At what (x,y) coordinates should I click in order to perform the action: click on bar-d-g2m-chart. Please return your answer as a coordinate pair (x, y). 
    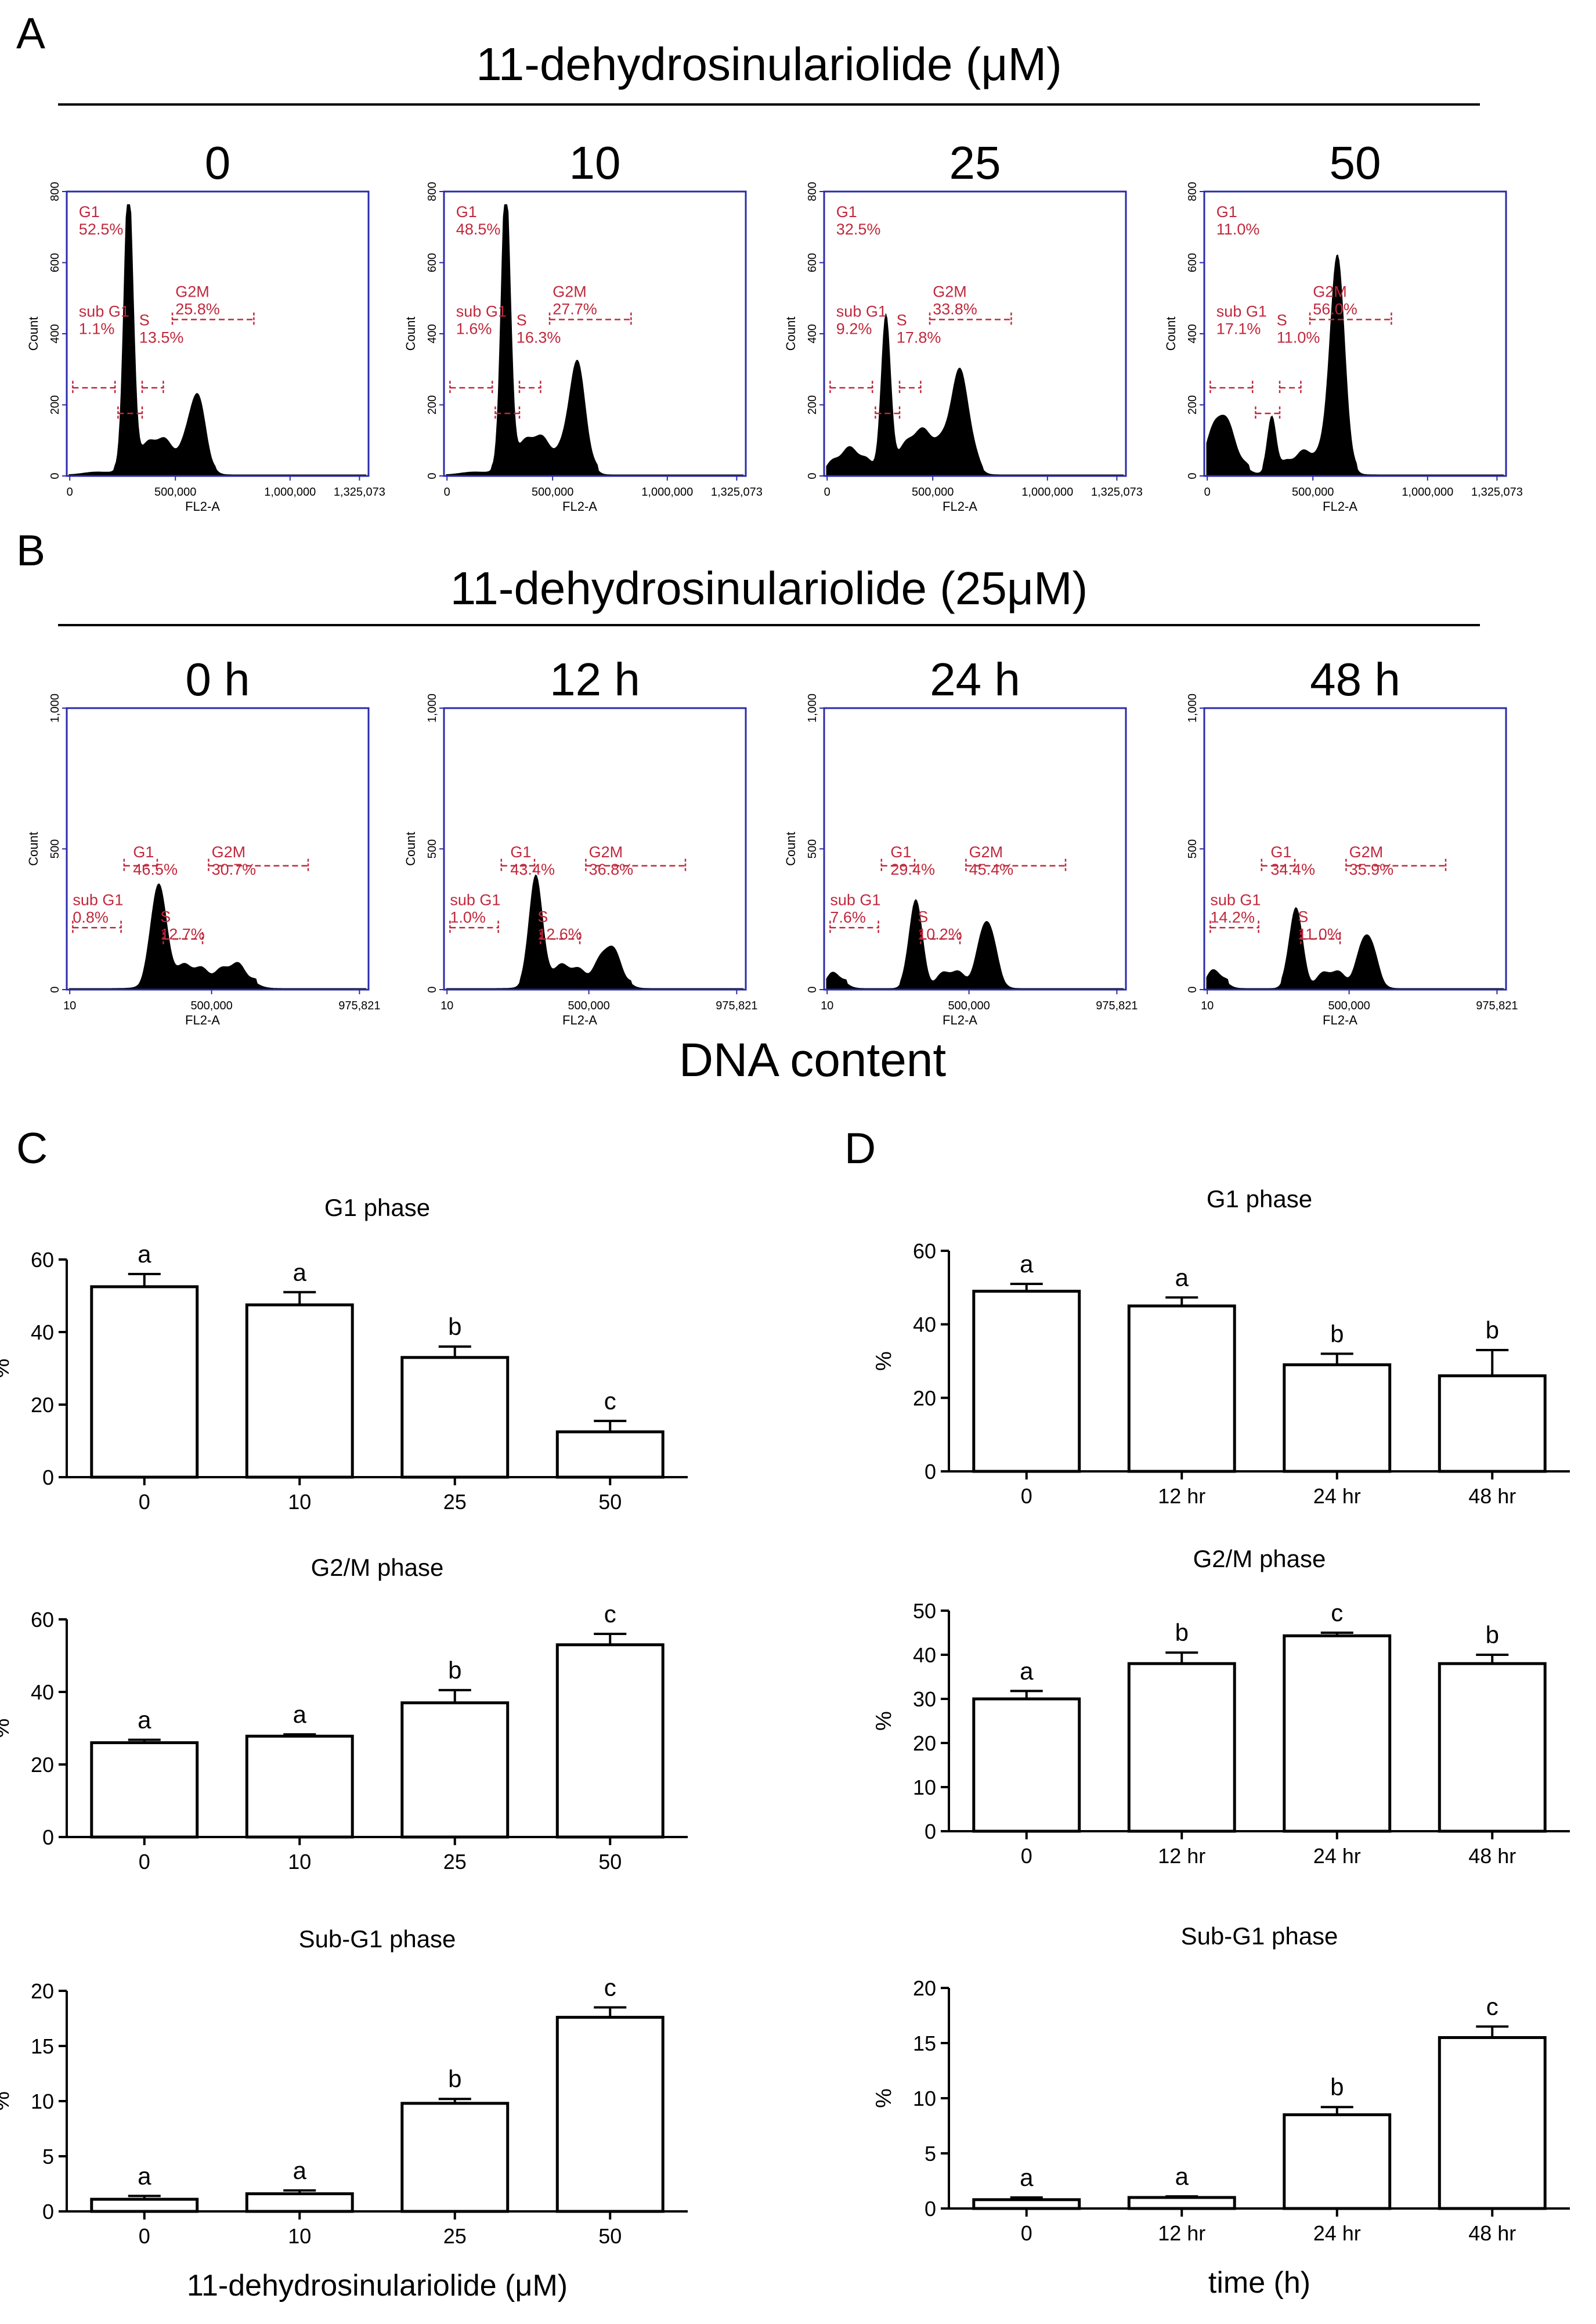
    Looking at the image, I should click on (1255, 1725).